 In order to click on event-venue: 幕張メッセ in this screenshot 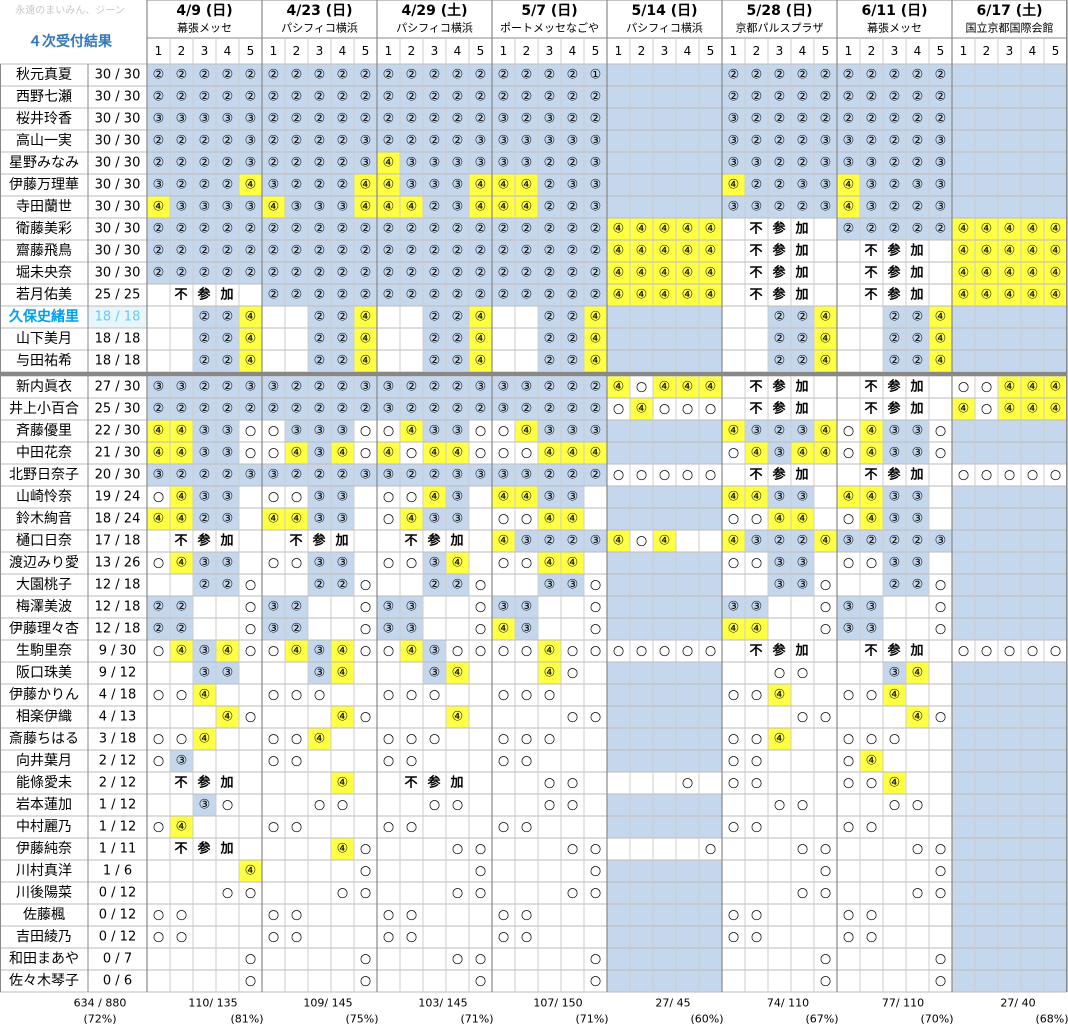, I will do `click(204, 28)`.